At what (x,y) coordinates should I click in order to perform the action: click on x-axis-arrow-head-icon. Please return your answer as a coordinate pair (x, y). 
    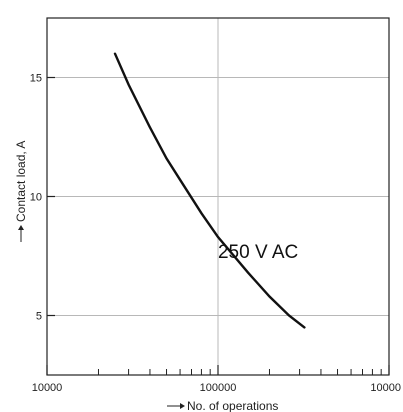
    Looking at the image, I should click on (182, 406).